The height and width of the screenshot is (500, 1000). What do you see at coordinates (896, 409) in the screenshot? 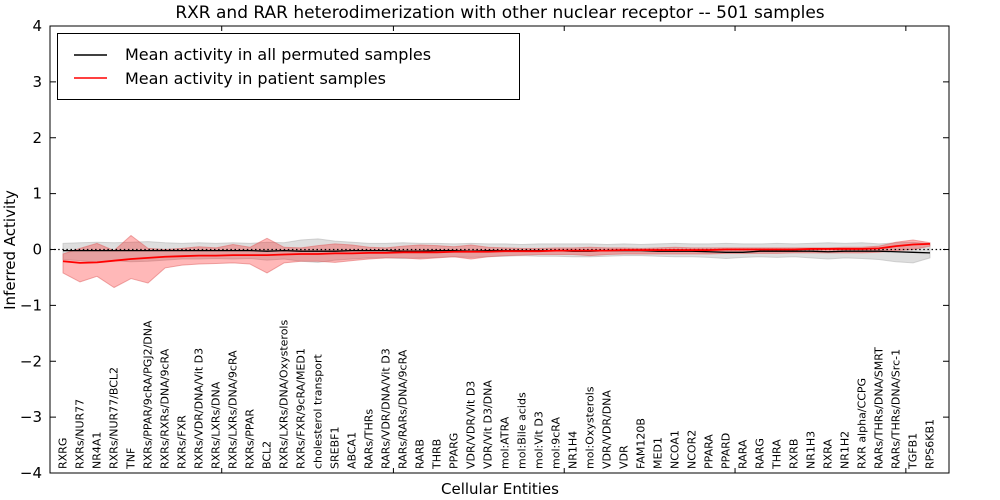
I see `x-category-label: RARs/THRs/DNA/Src-1` at bounding box center [896, 409].